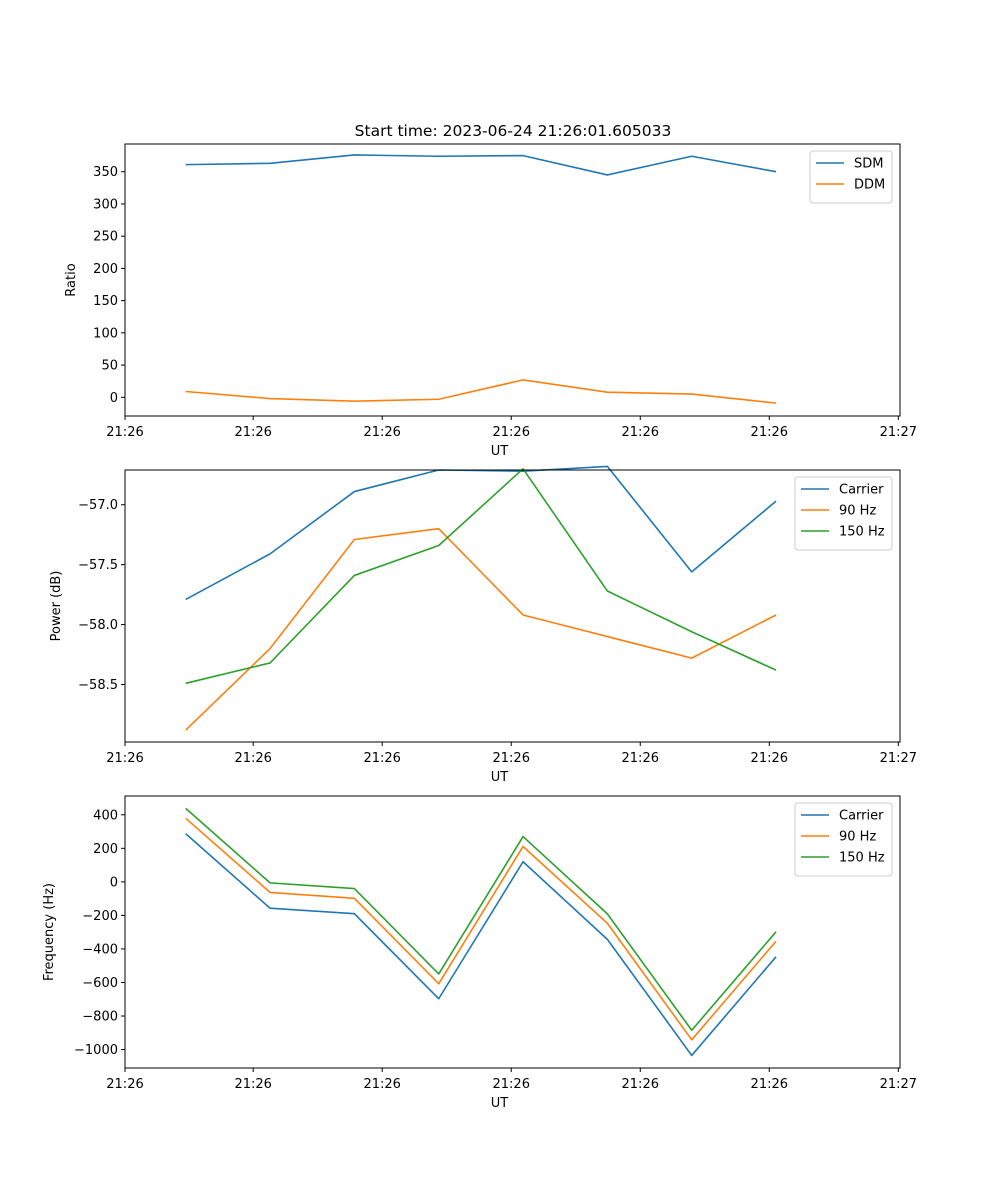  Describe the element at coordinates (481, 391) in the screenshot. I see `series-line-ddm` at that location.